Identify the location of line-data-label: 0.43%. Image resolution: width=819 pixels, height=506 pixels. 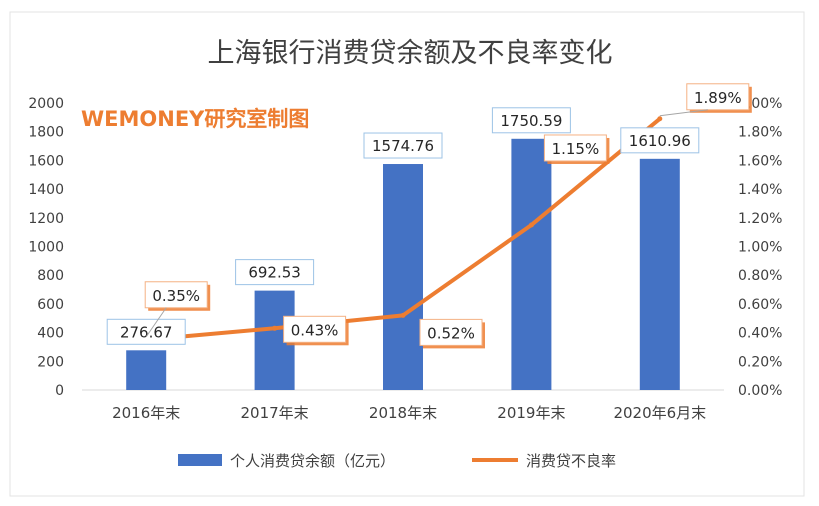
(315, 330).